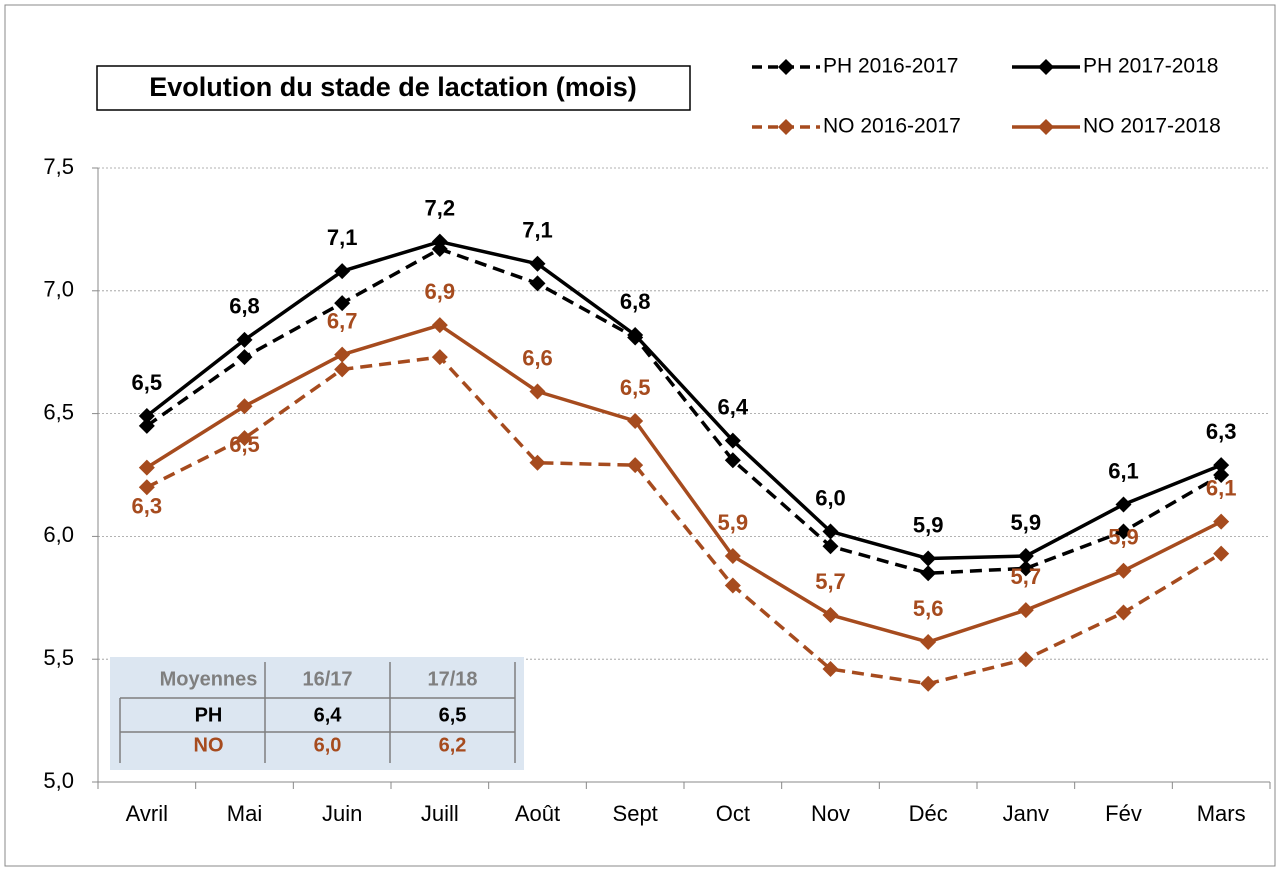 The width and height of the screenshot is (1280, 871). What do you see at coordinates (328, 745) in the screenshot?
I see `table-cell: 6,0` at bounding box center [328, 745].